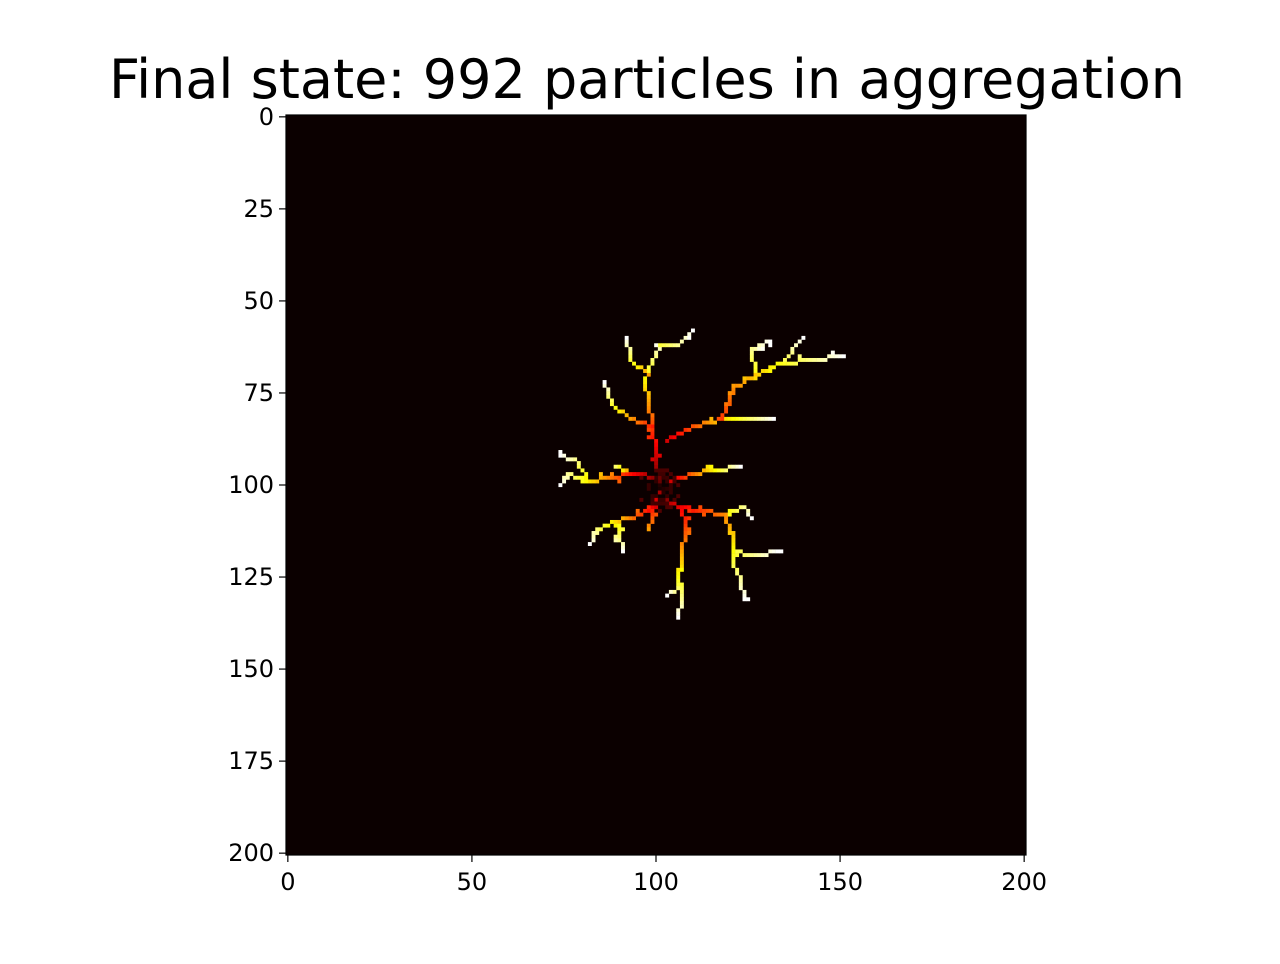 Image resolution: width=1280 pixels, height=964 pixels. I want to click on x-tick-label: 50, so click(472, 882).